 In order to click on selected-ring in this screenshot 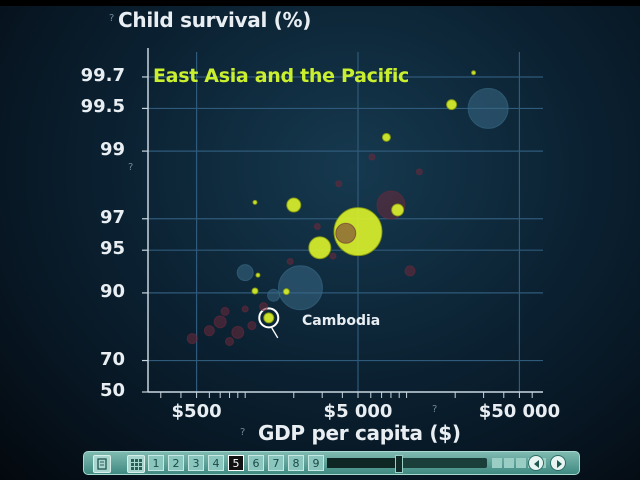, I will do `click(269, 318)`.